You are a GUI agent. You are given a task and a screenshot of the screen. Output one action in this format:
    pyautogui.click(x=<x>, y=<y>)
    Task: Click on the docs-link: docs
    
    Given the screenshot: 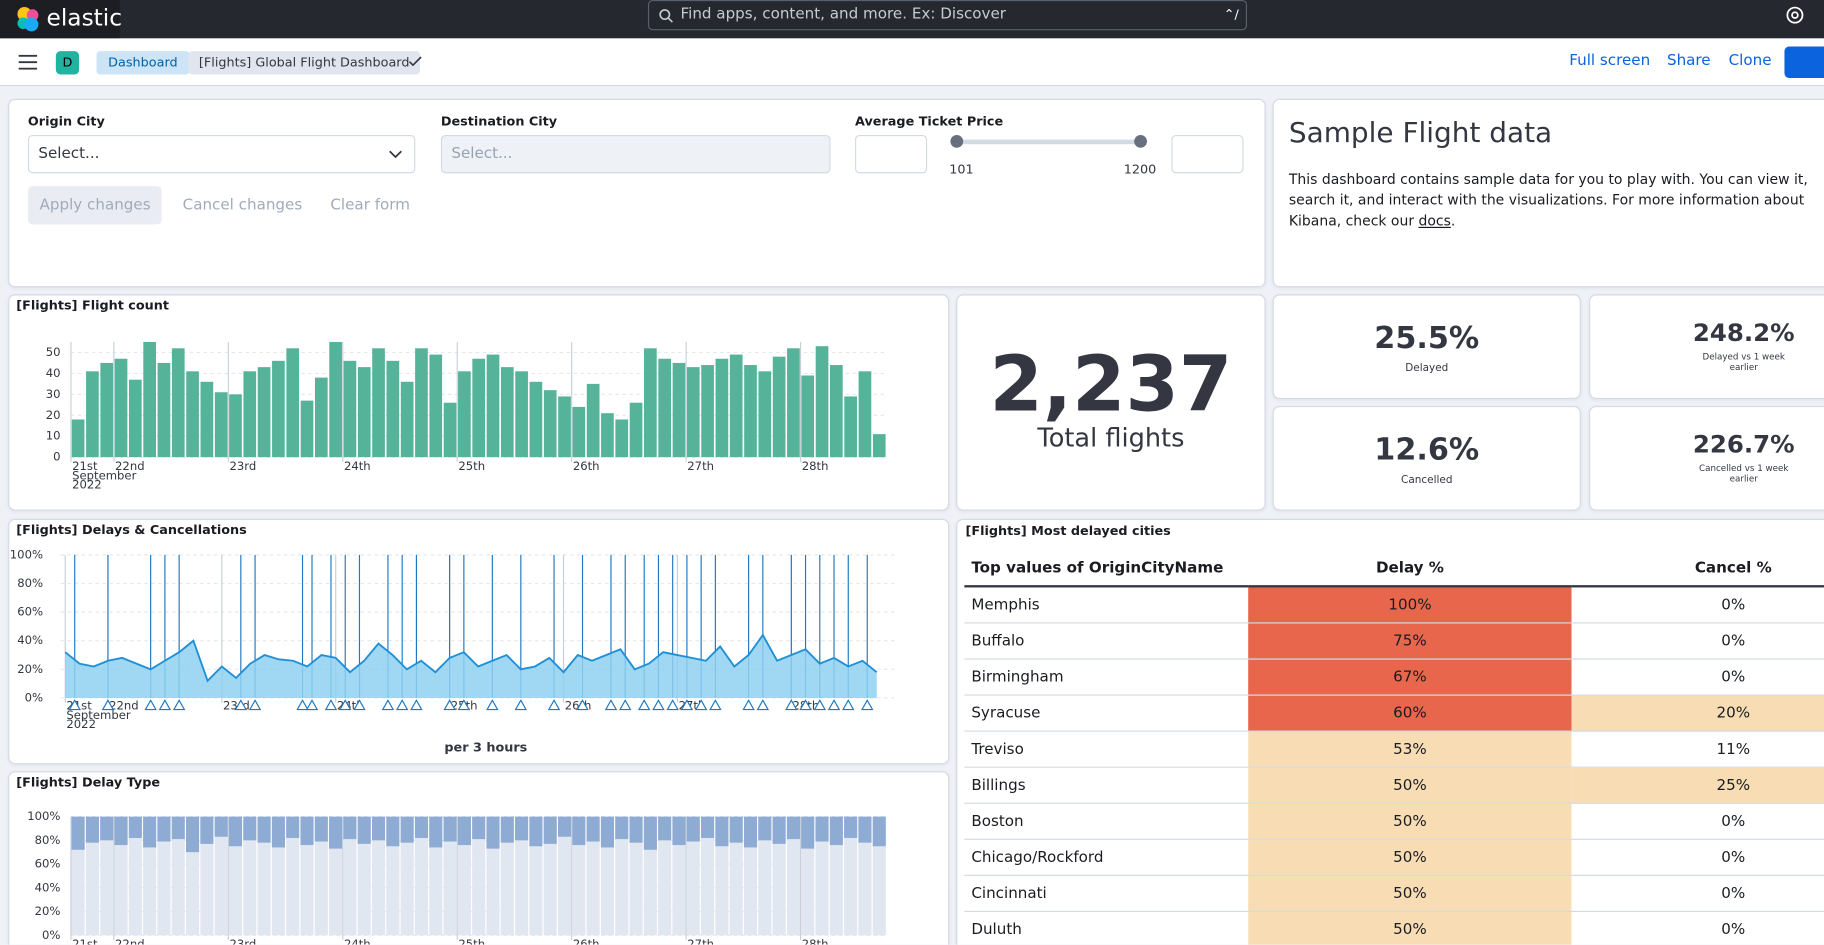 What is the action you would take?
    pyautogui.click(x=1434, y=221)
    